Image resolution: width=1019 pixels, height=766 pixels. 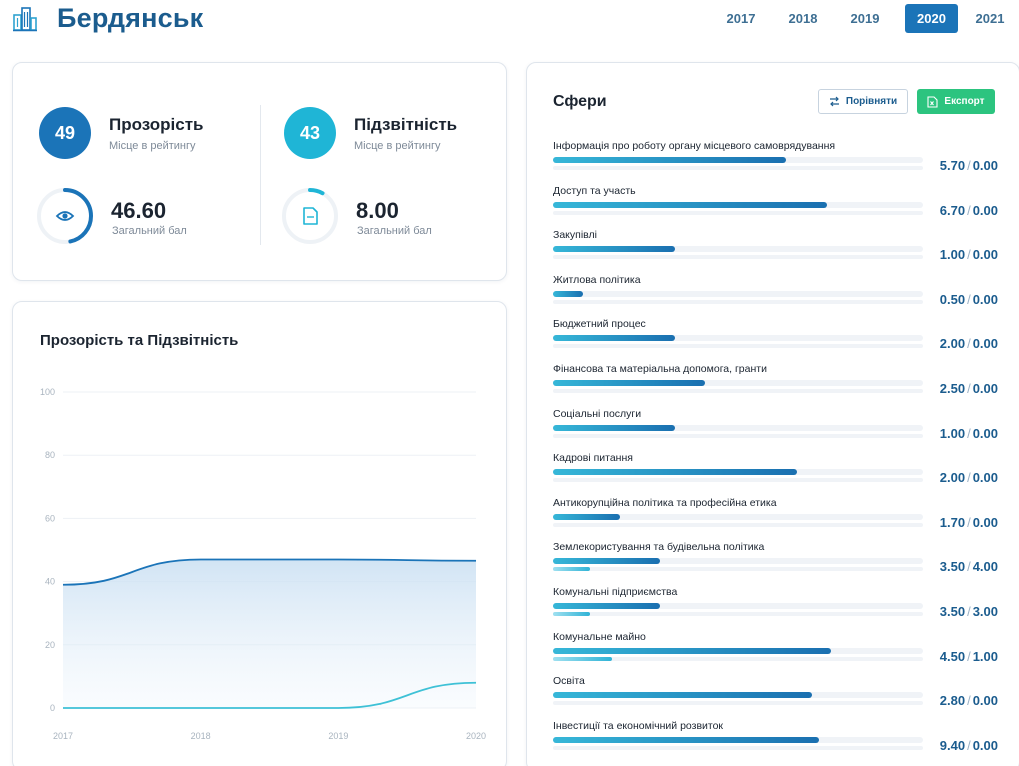 I want to click on accountability-score-value: 3.00, so click(x=985, y=611).